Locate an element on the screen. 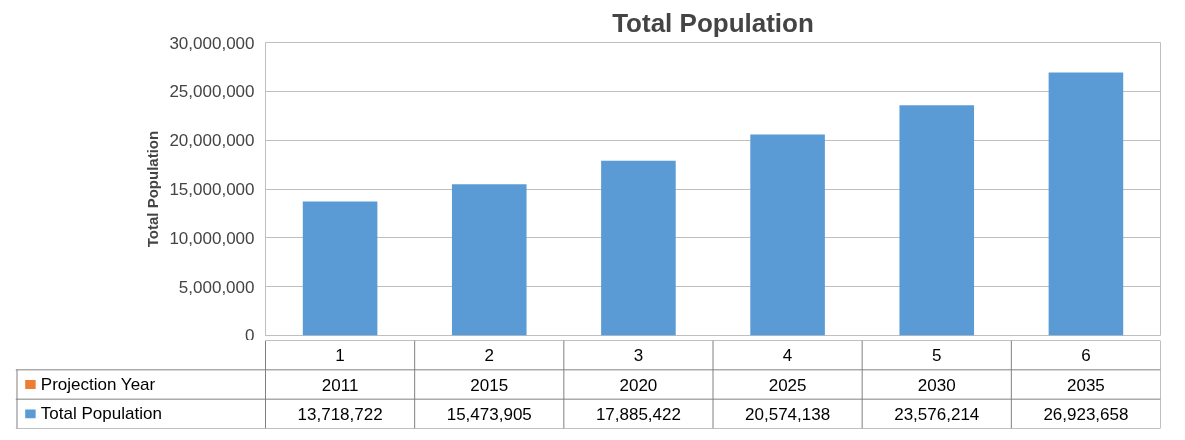 The width and height of the screenshot is (1185, 440). legend-label: Total Population is located at coordinates (101, 414).